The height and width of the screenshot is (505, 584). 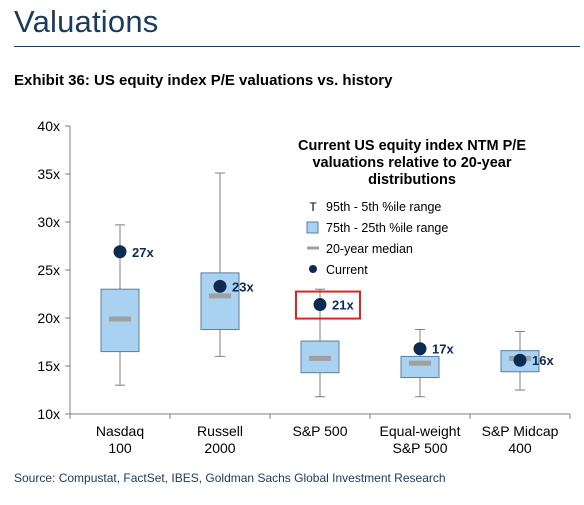 I want to click on legend-label: 95th - 5th %ile range, so click(x=383, y=207).